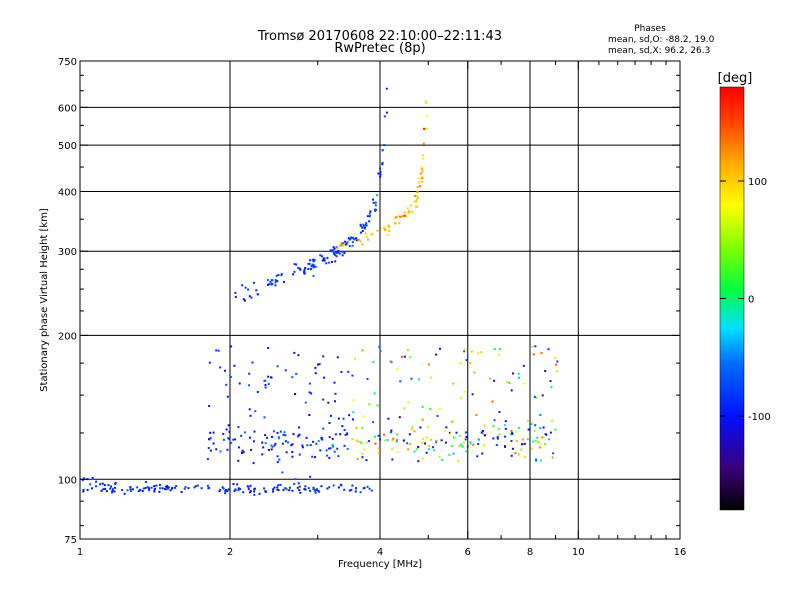  What do you see at coordinates (67, 336) in the screenshot?
I see `y-tick-label: 200` at bounding box center [67, 336].